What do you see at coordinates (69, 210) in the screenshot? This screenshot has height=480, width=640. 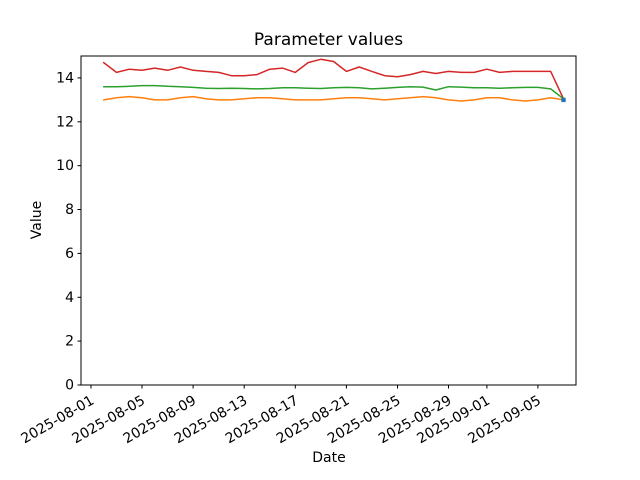 I see `y-tick-label: 8` at bounding box center [69, 210].